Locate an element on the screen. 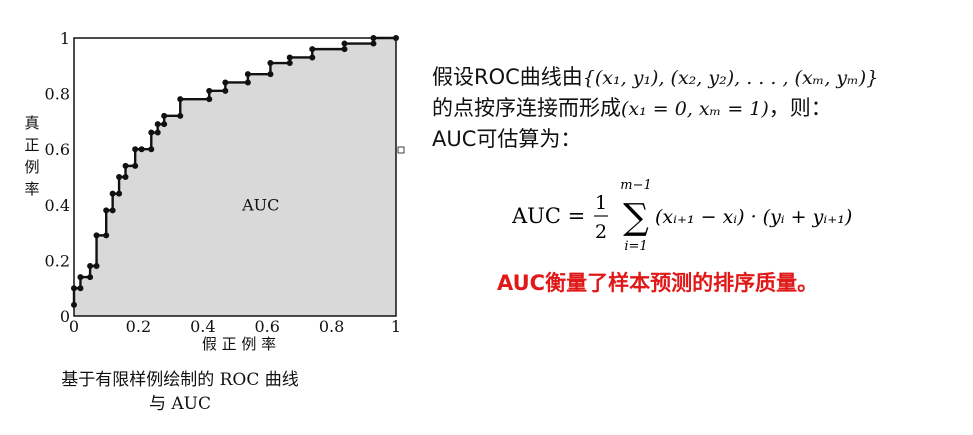  x-tick-label-4: 0.8 is located at coordinates (331, 326).